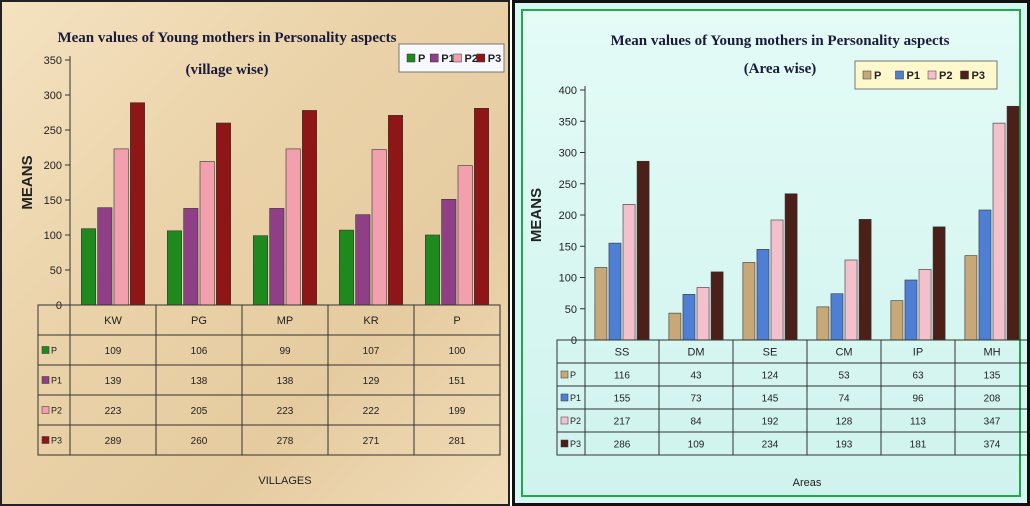 The image size is (1030, 506). Describe the element at coordinates (770, 399) in the screenshot. I see `data-label: 145` at that location.